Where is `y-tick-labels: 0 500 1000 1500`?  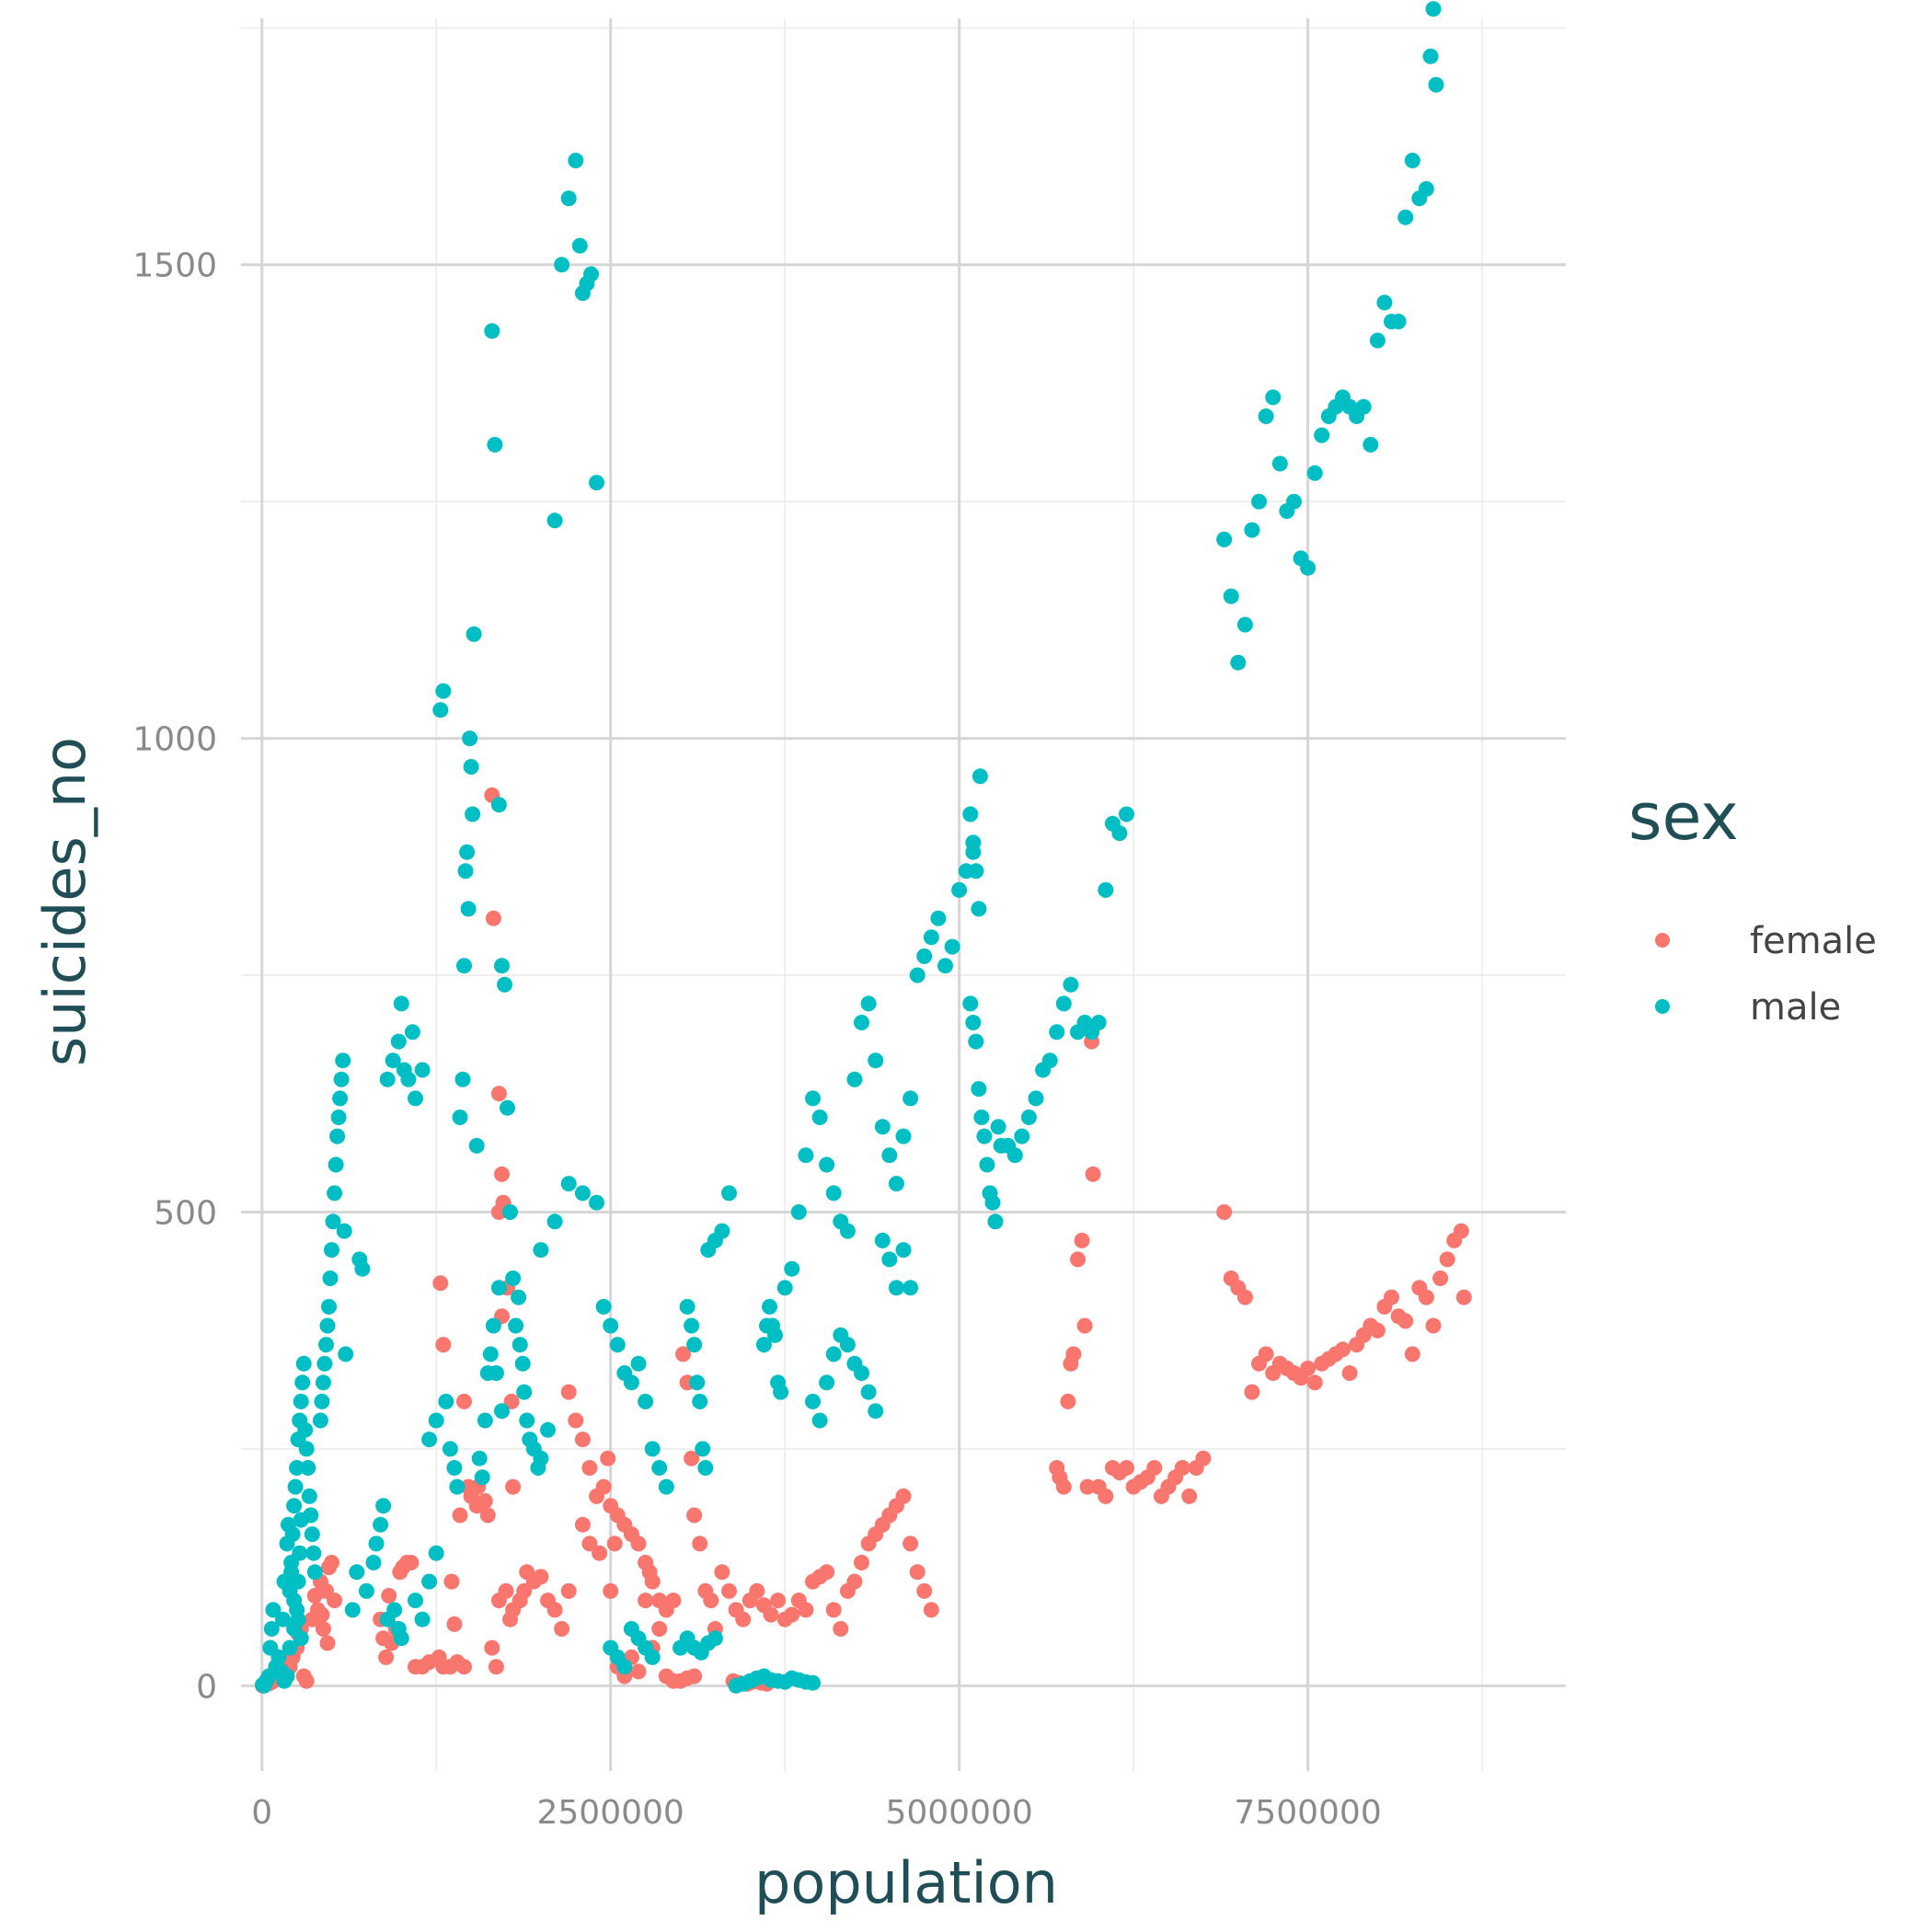
y-tick-labels: 0 500 1000 1500 is located at coordinates (174, 977).